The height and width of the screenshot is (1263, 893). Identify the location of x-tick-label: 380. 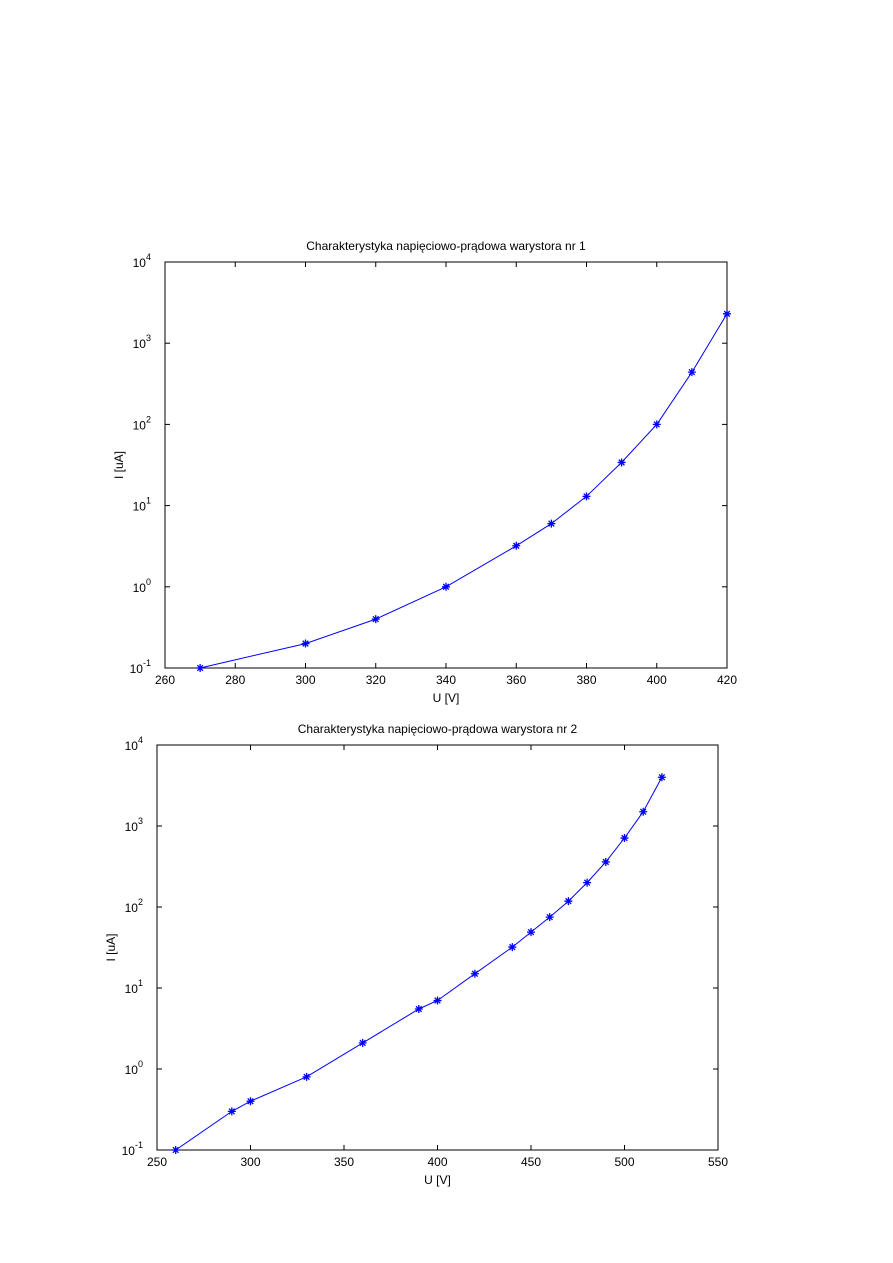
(586, 680).